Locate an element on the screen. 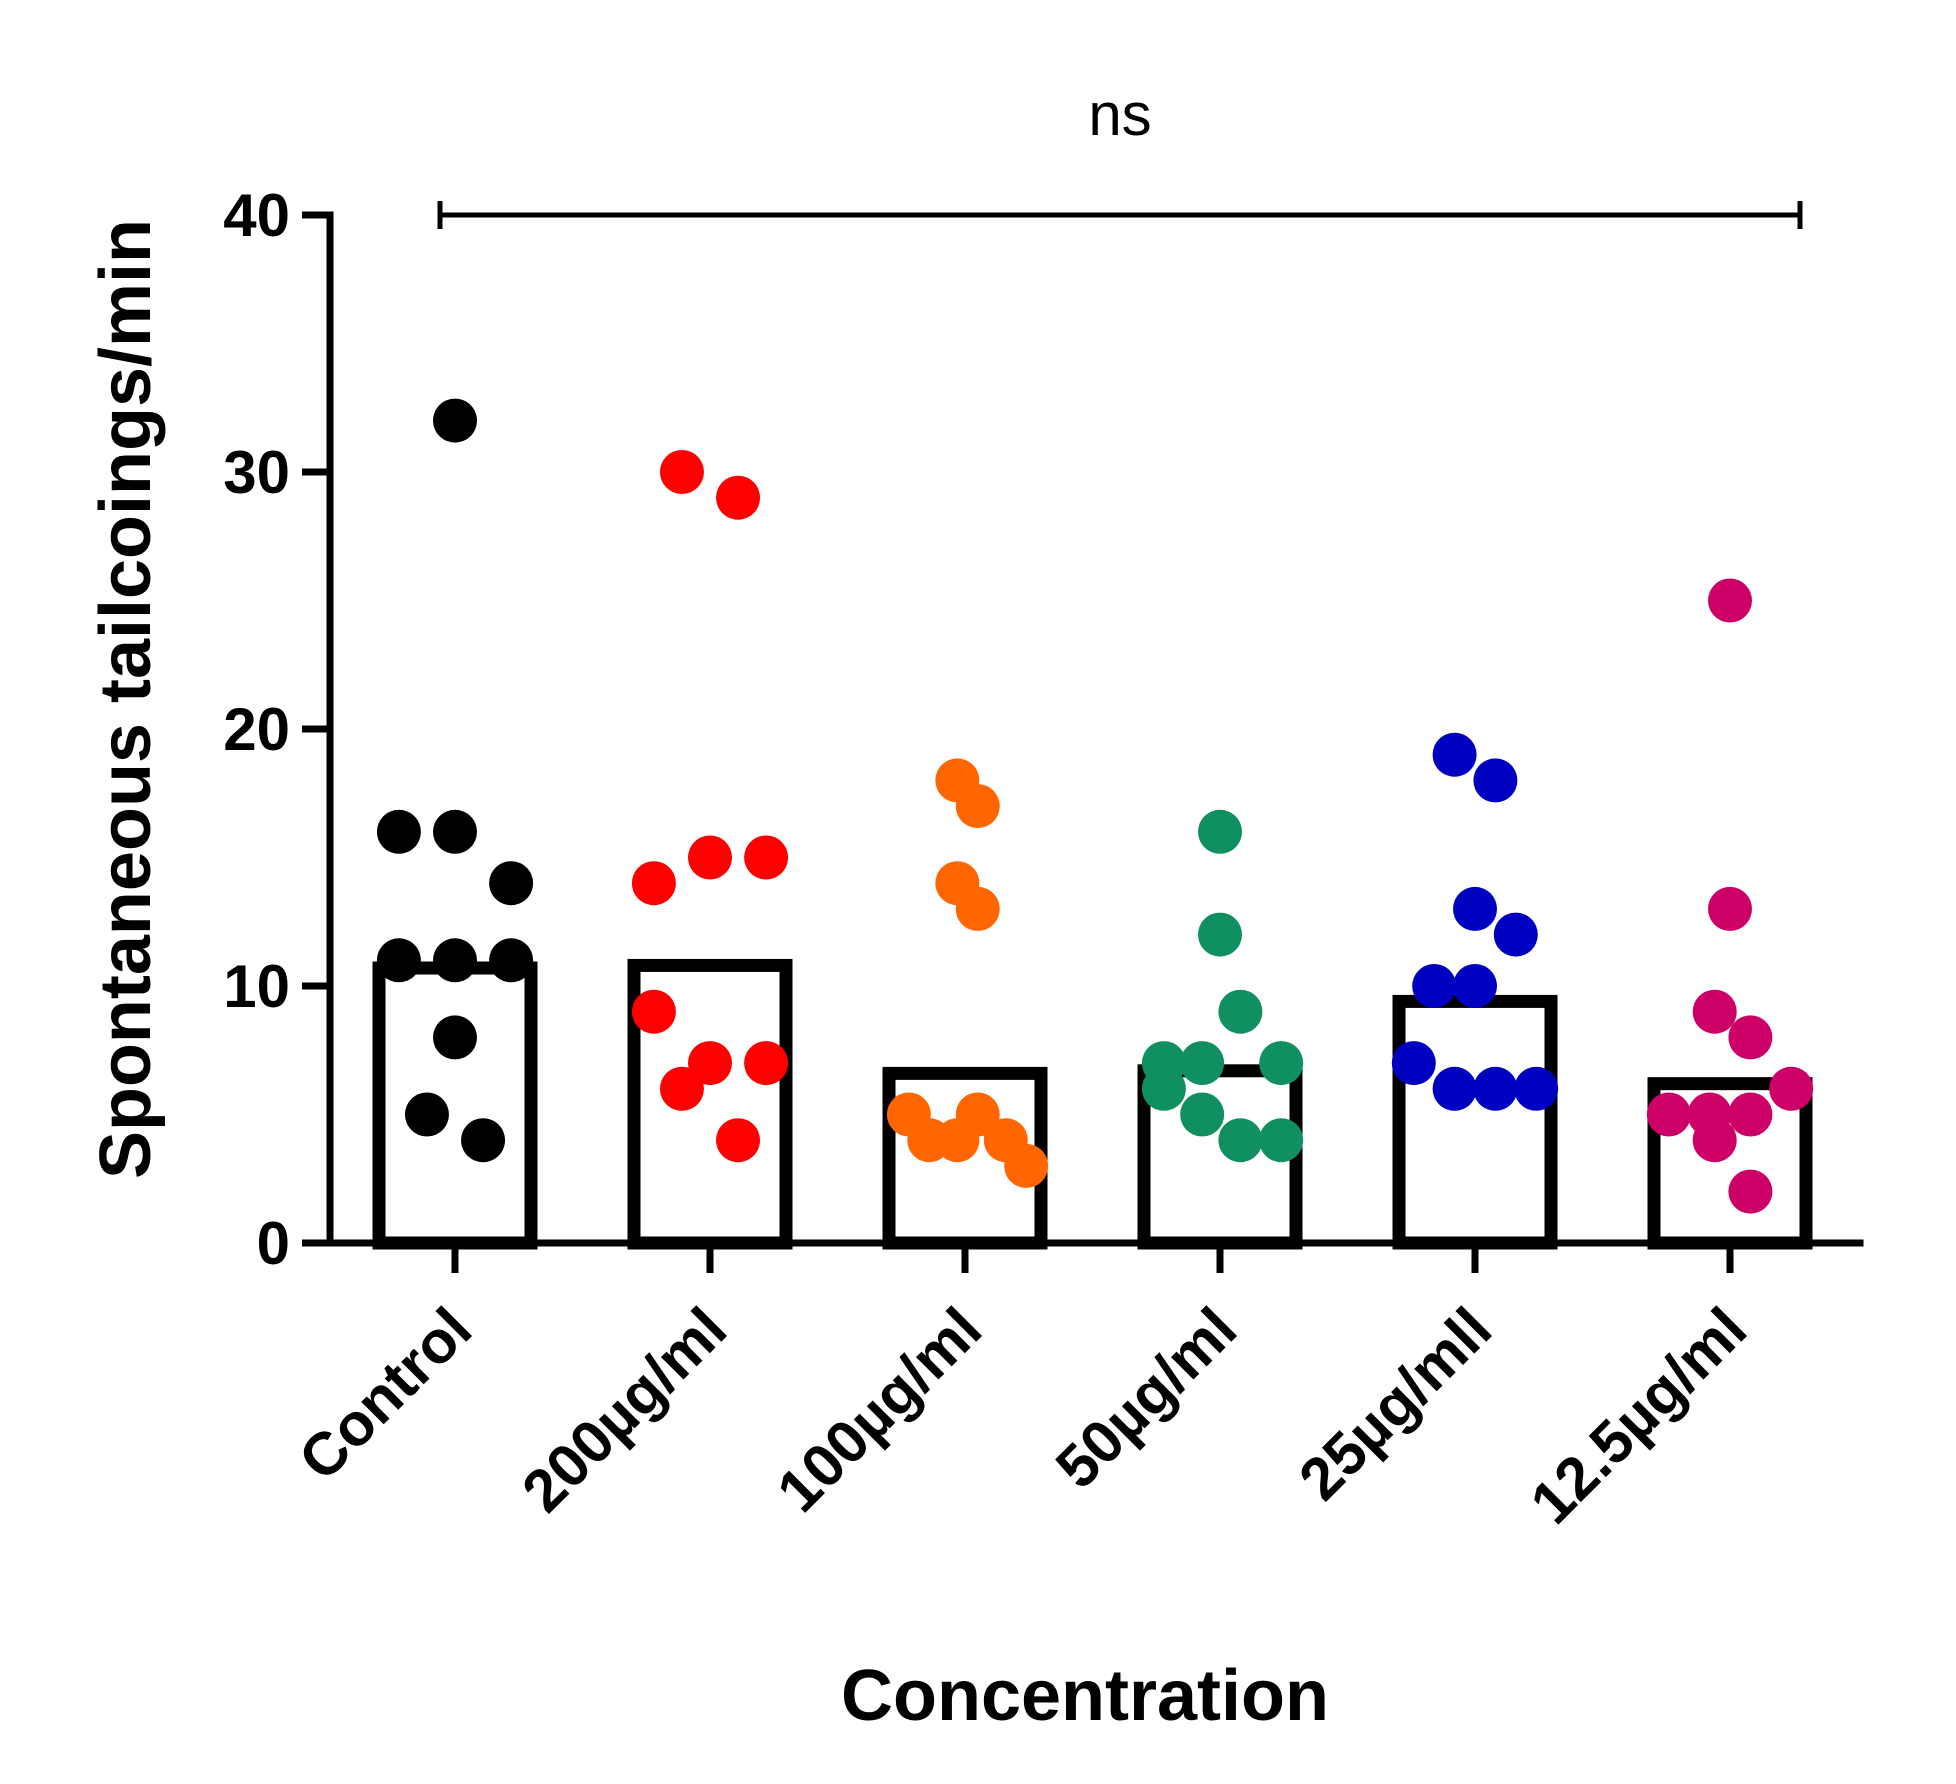 This screenshot has width=1956, height=1784. significance-bracket: ns is located at coordinates (1120, 155).